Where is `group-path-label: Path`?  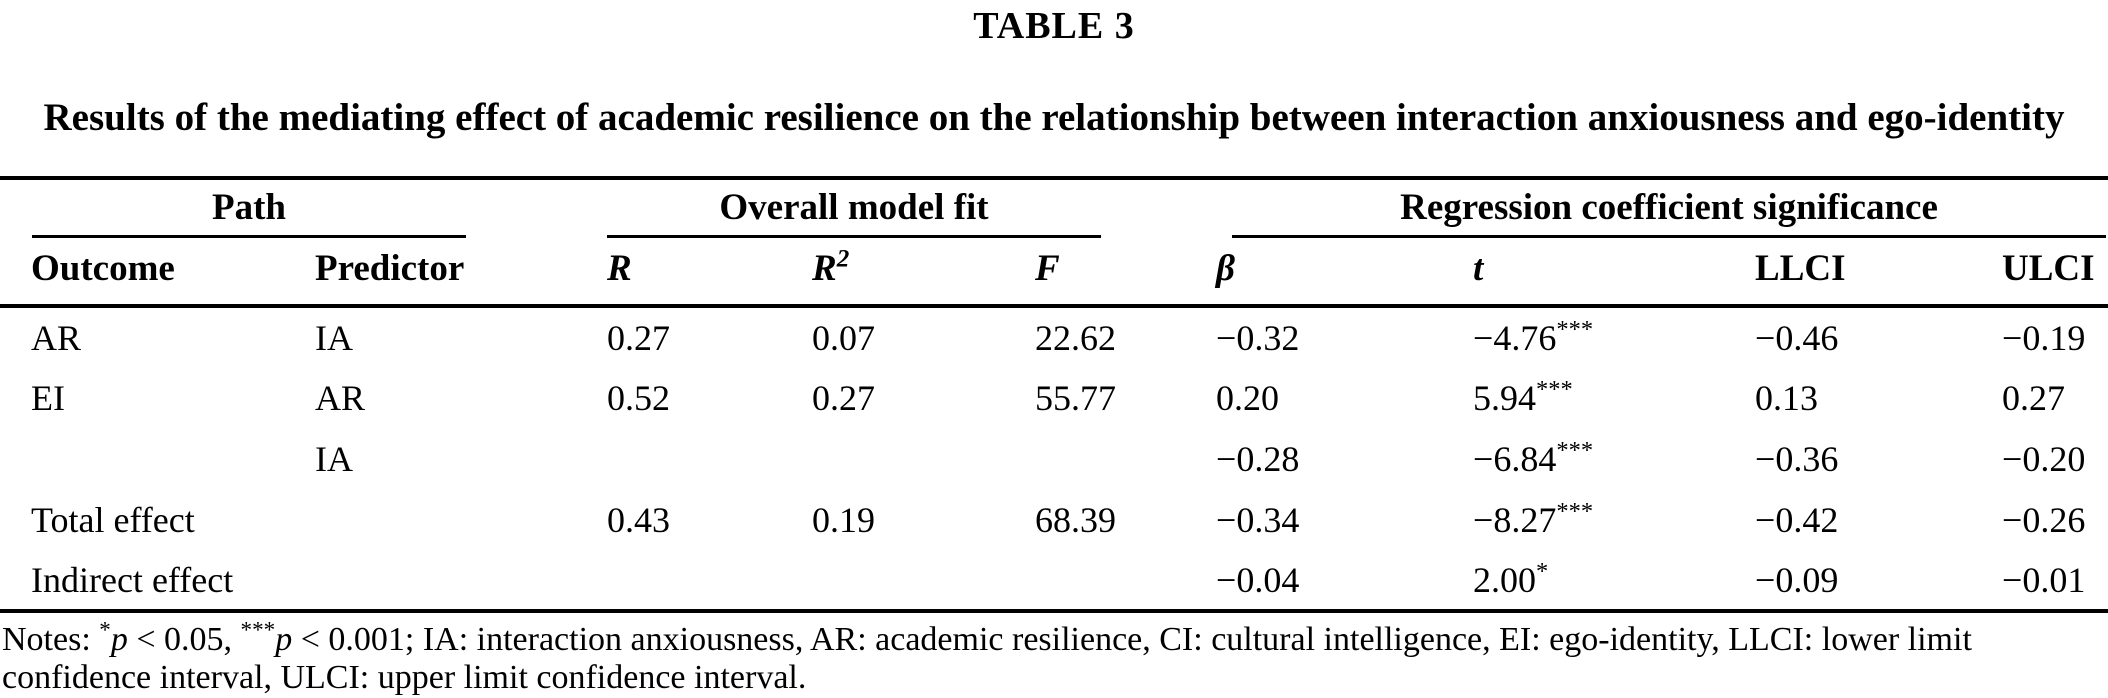
group-path-label: Path is located at coordinates (249, 207).